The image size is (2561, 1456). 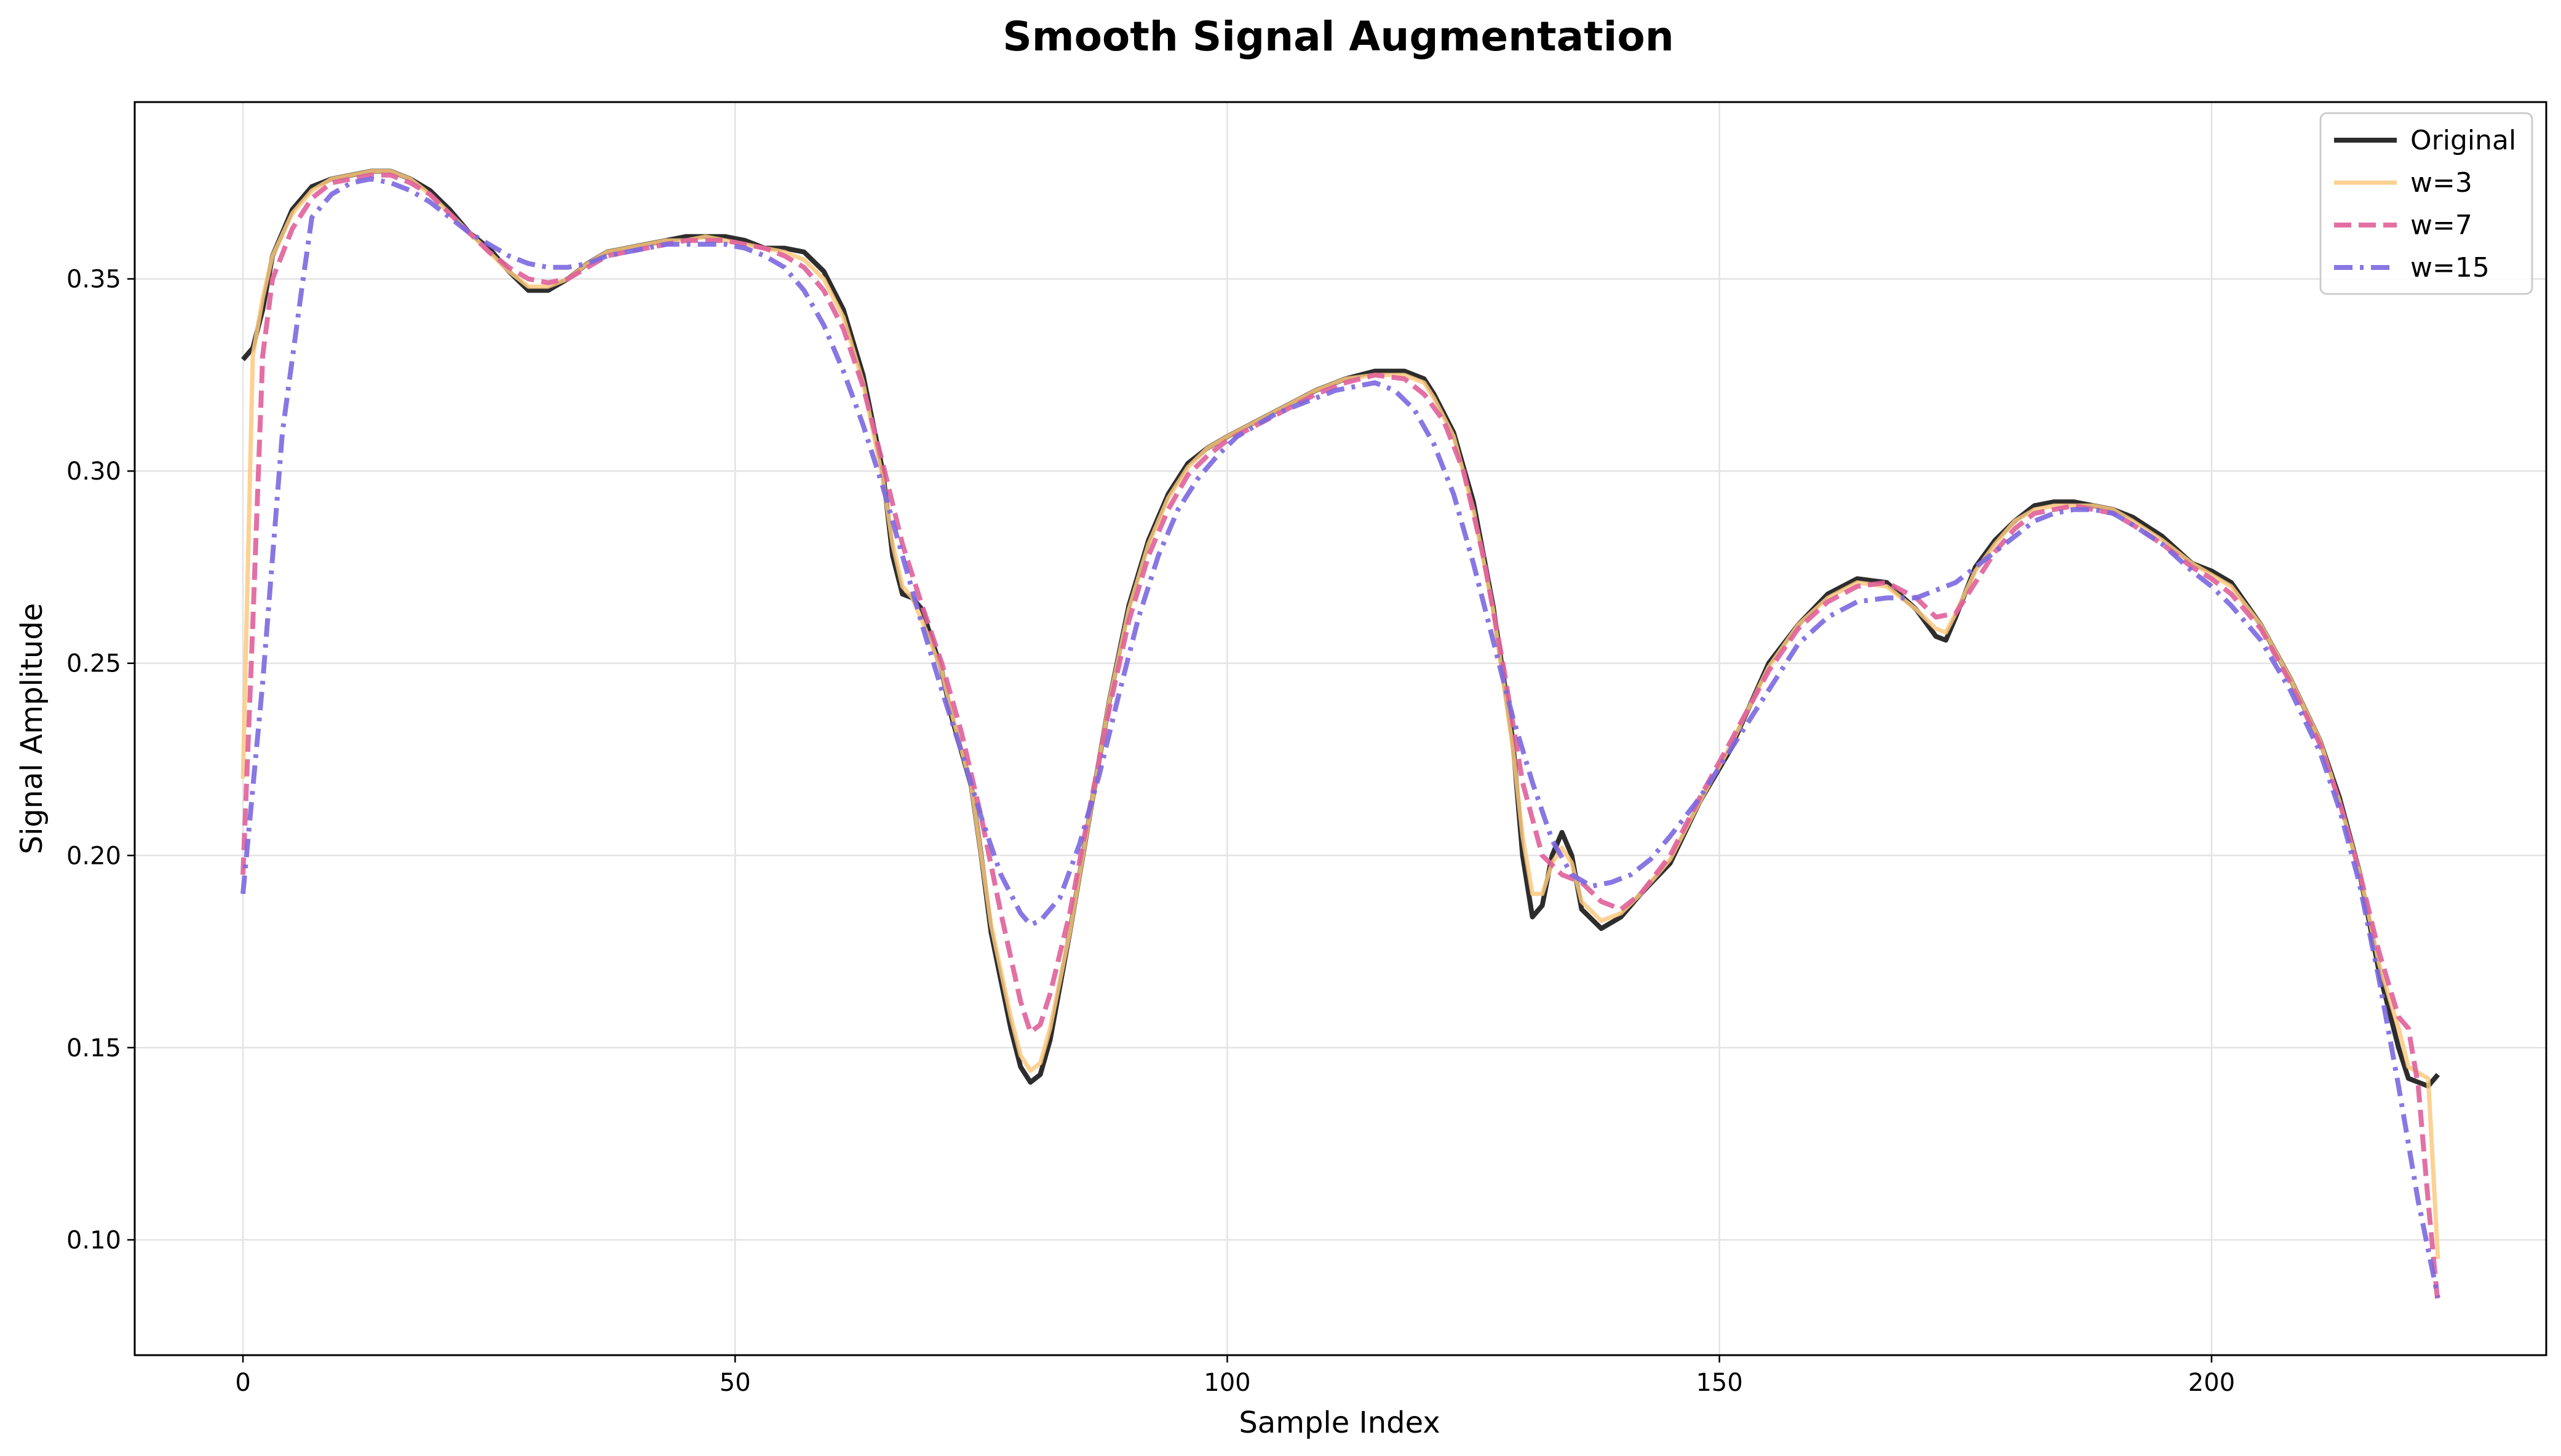 I want to click on legend-label-4: w=15, so click(x=2450, y=267).